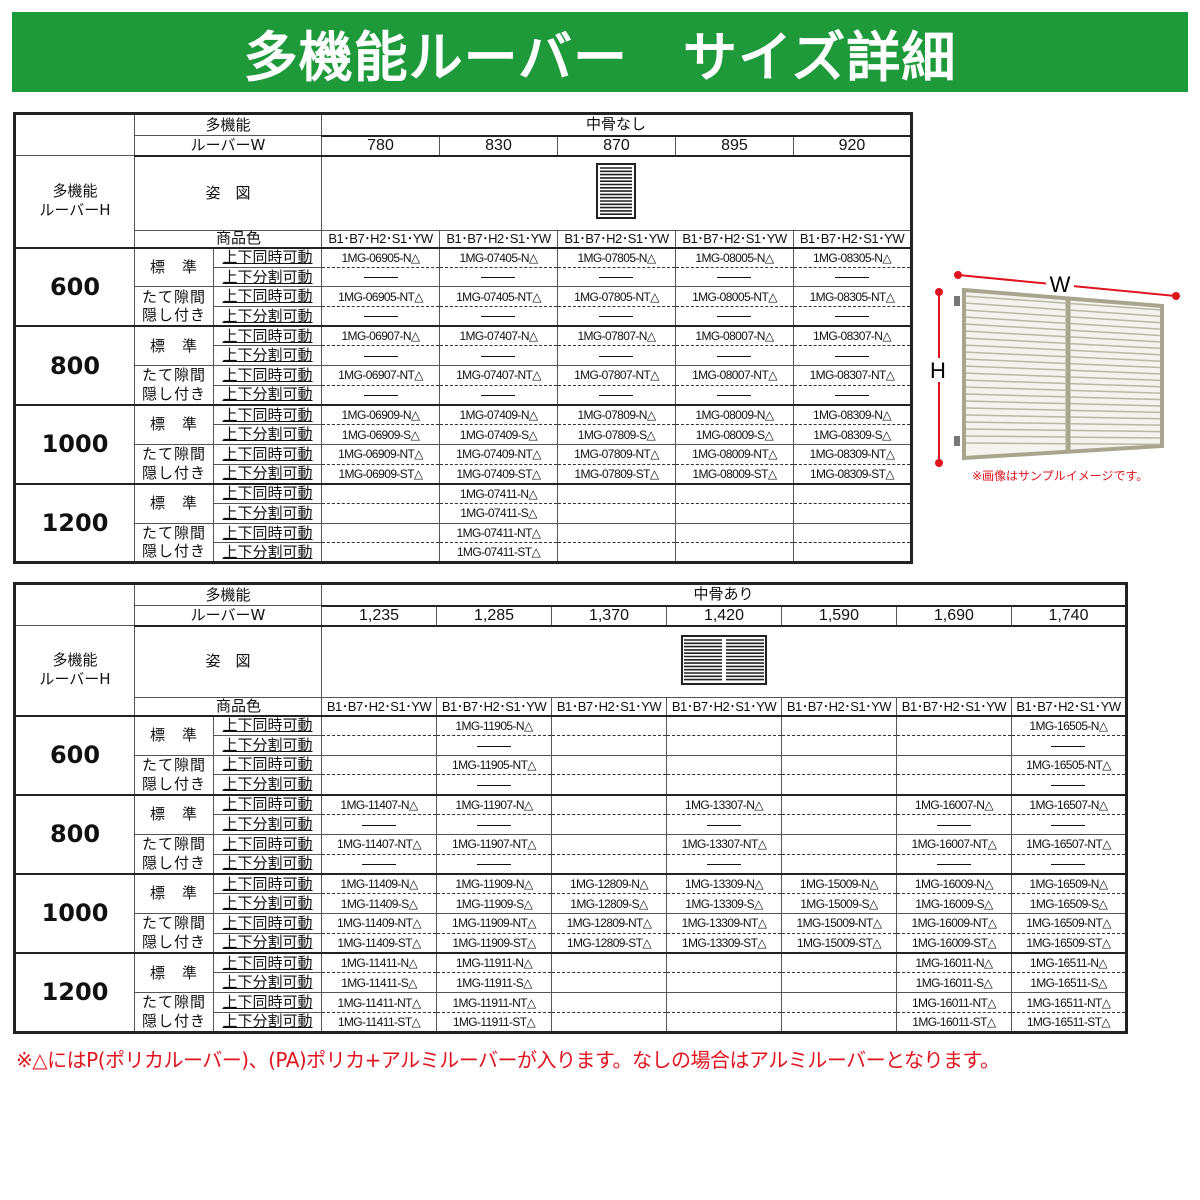 Image resolution: width=1200 pixels, height=1200 pixels. I want to click on product-code: 1MG-08007-N△, so click(734, 336).